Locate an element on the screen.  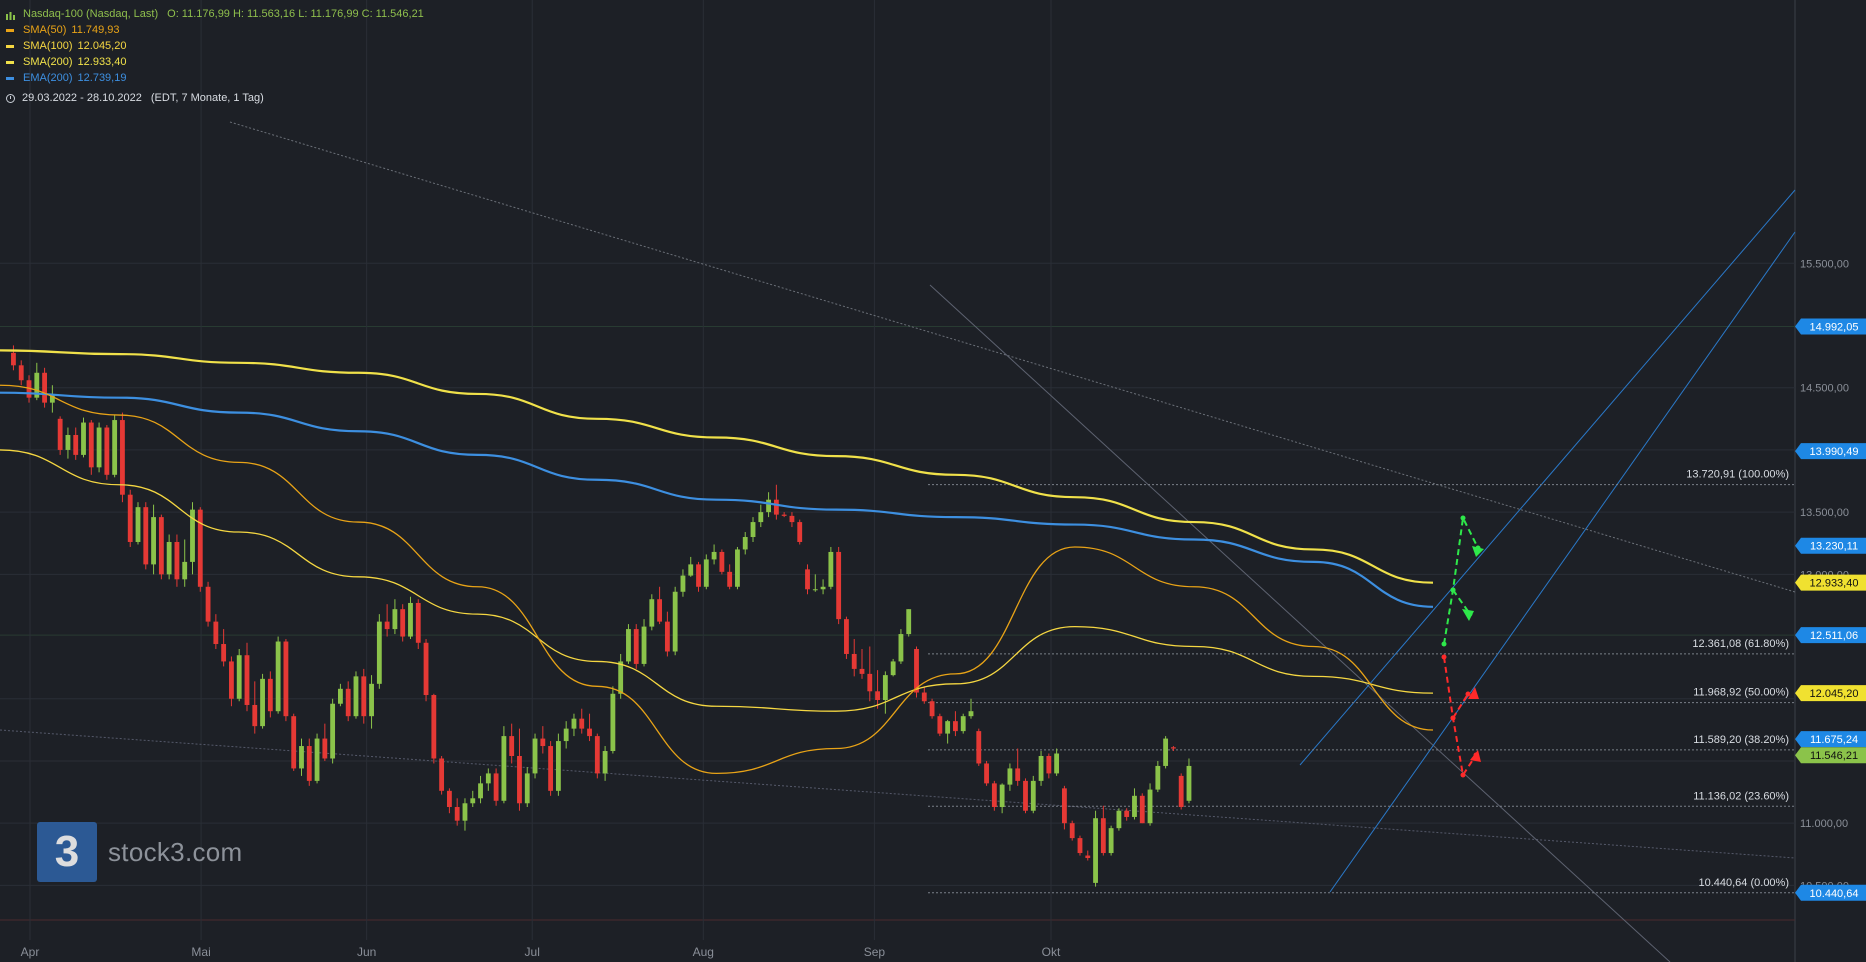
indicator-row: EMA(200) 12.739,19 is located at coordinates (215, 78).